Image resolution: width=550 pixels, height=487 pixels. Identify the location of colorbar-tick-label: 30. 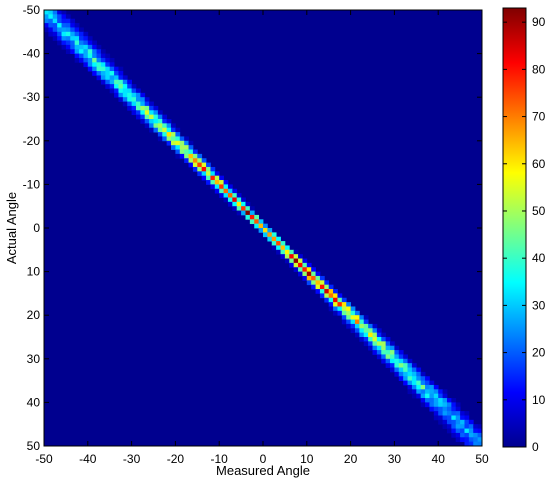
(539, 305).